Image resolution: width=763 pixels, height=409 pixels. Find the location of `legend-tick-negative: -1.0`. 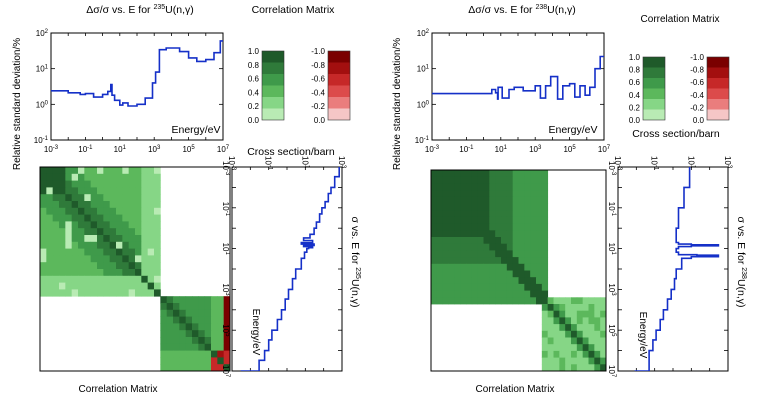

legend-tick-negative: -1.0 is located at coordinates (318, 51).